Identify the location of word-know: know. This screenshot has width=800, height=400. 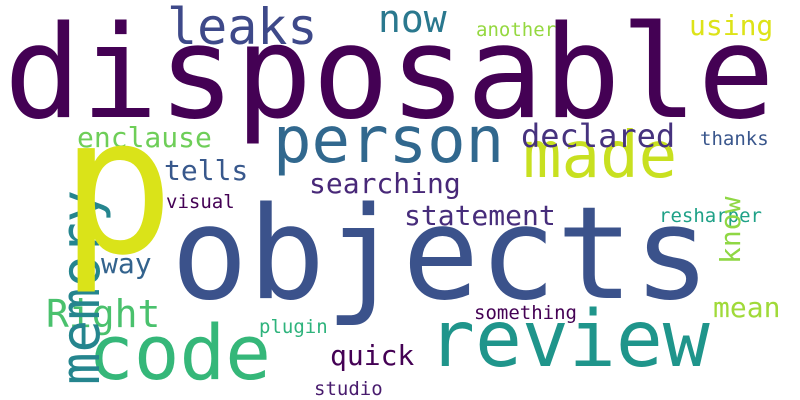
(731, 230).